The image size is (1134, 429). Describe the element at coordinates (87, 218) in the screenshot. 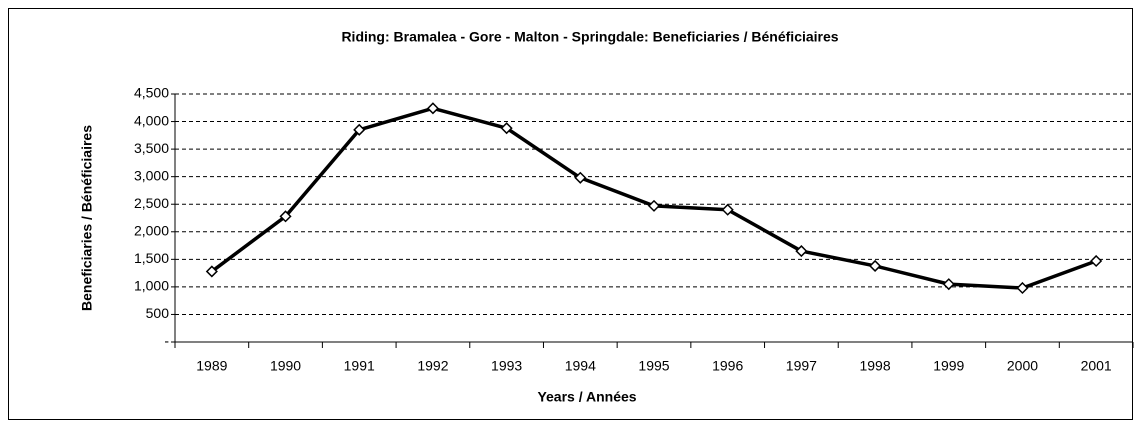

I see `y-axis-label: Beneficiaries / Bénéficiaires` at that location.